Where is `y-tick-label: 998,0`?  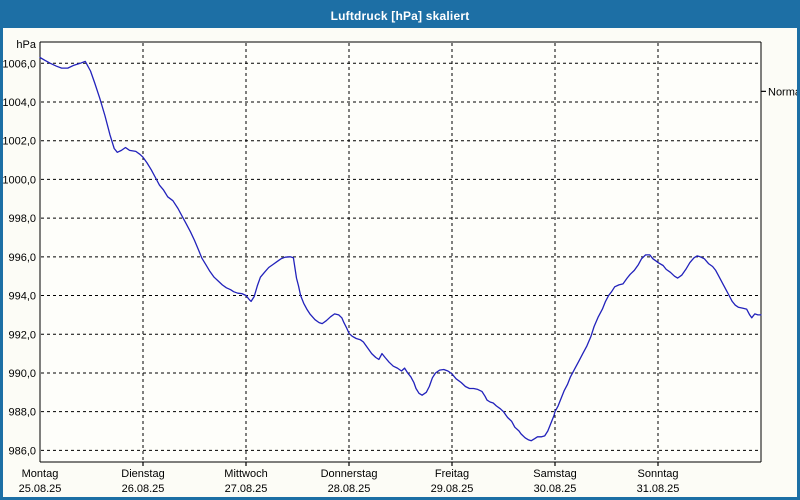
y-tick-label: 998,0 is located at coordinates (22, 219).